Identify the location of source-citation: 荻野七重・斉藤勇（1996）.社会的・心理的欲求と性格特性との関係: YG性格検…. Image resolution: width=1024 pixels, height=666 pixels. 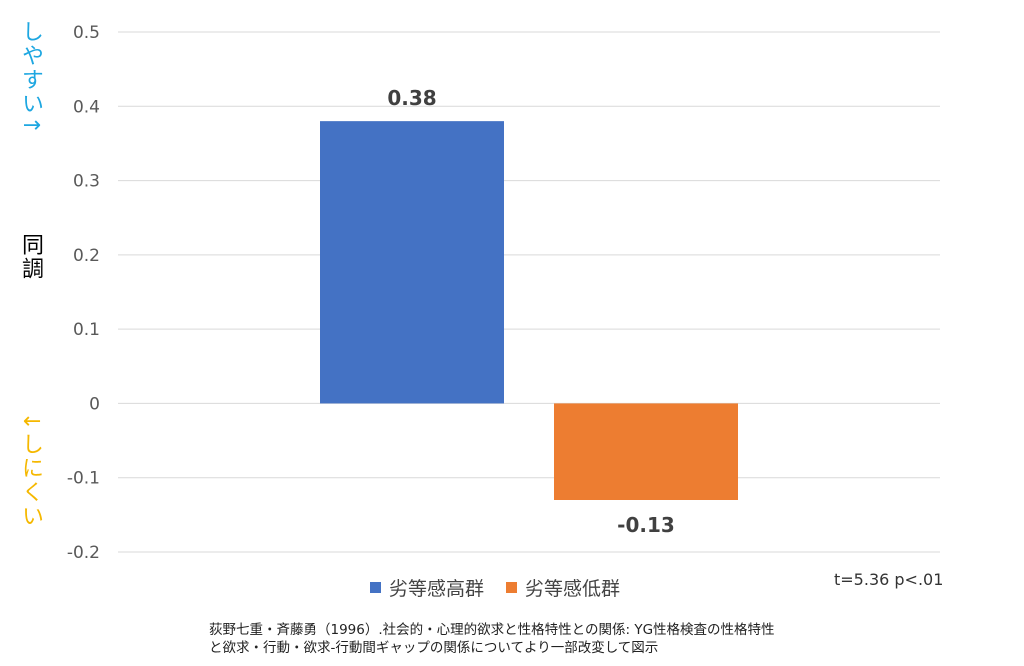
(492, 639).